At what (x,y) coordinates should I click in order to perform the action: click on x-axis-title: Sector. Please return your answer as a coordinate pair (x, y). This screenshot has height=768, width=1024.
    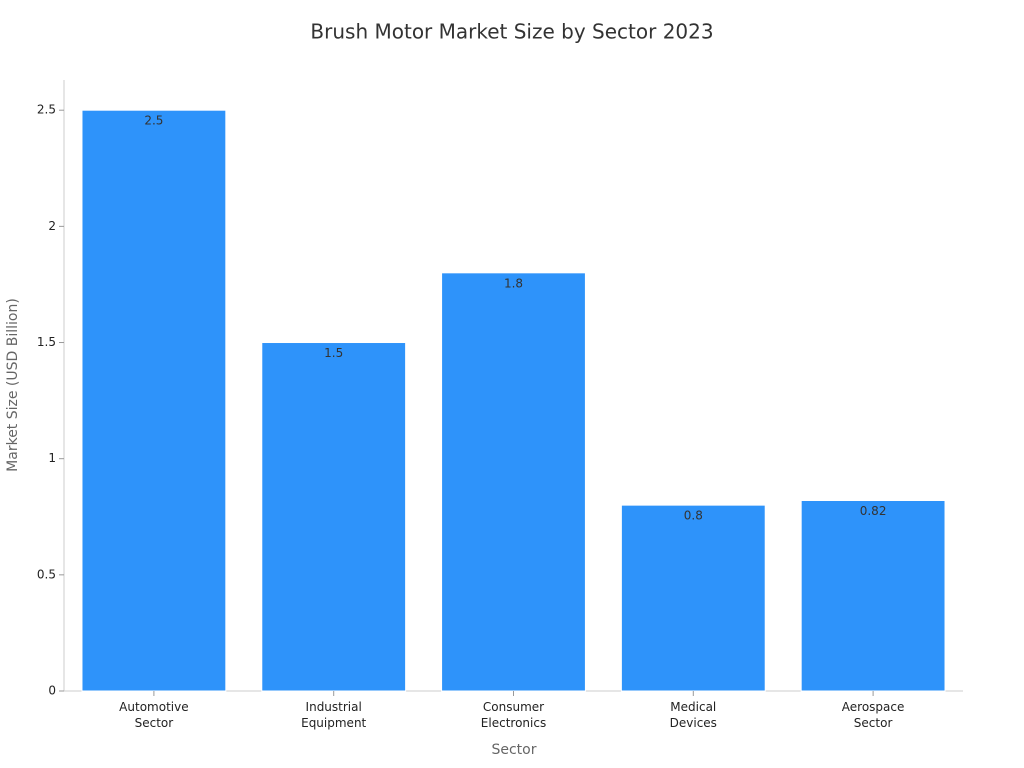
    Looking at the image, I should click on (513, 750).